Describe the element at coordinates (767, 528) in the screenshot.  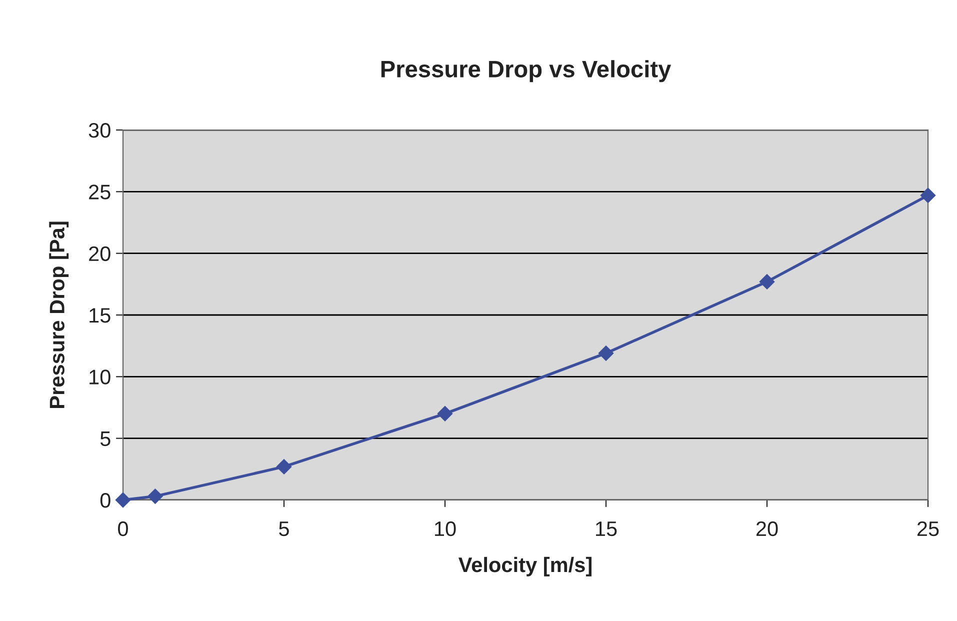
I see `x-tick-label: 20` at that location.